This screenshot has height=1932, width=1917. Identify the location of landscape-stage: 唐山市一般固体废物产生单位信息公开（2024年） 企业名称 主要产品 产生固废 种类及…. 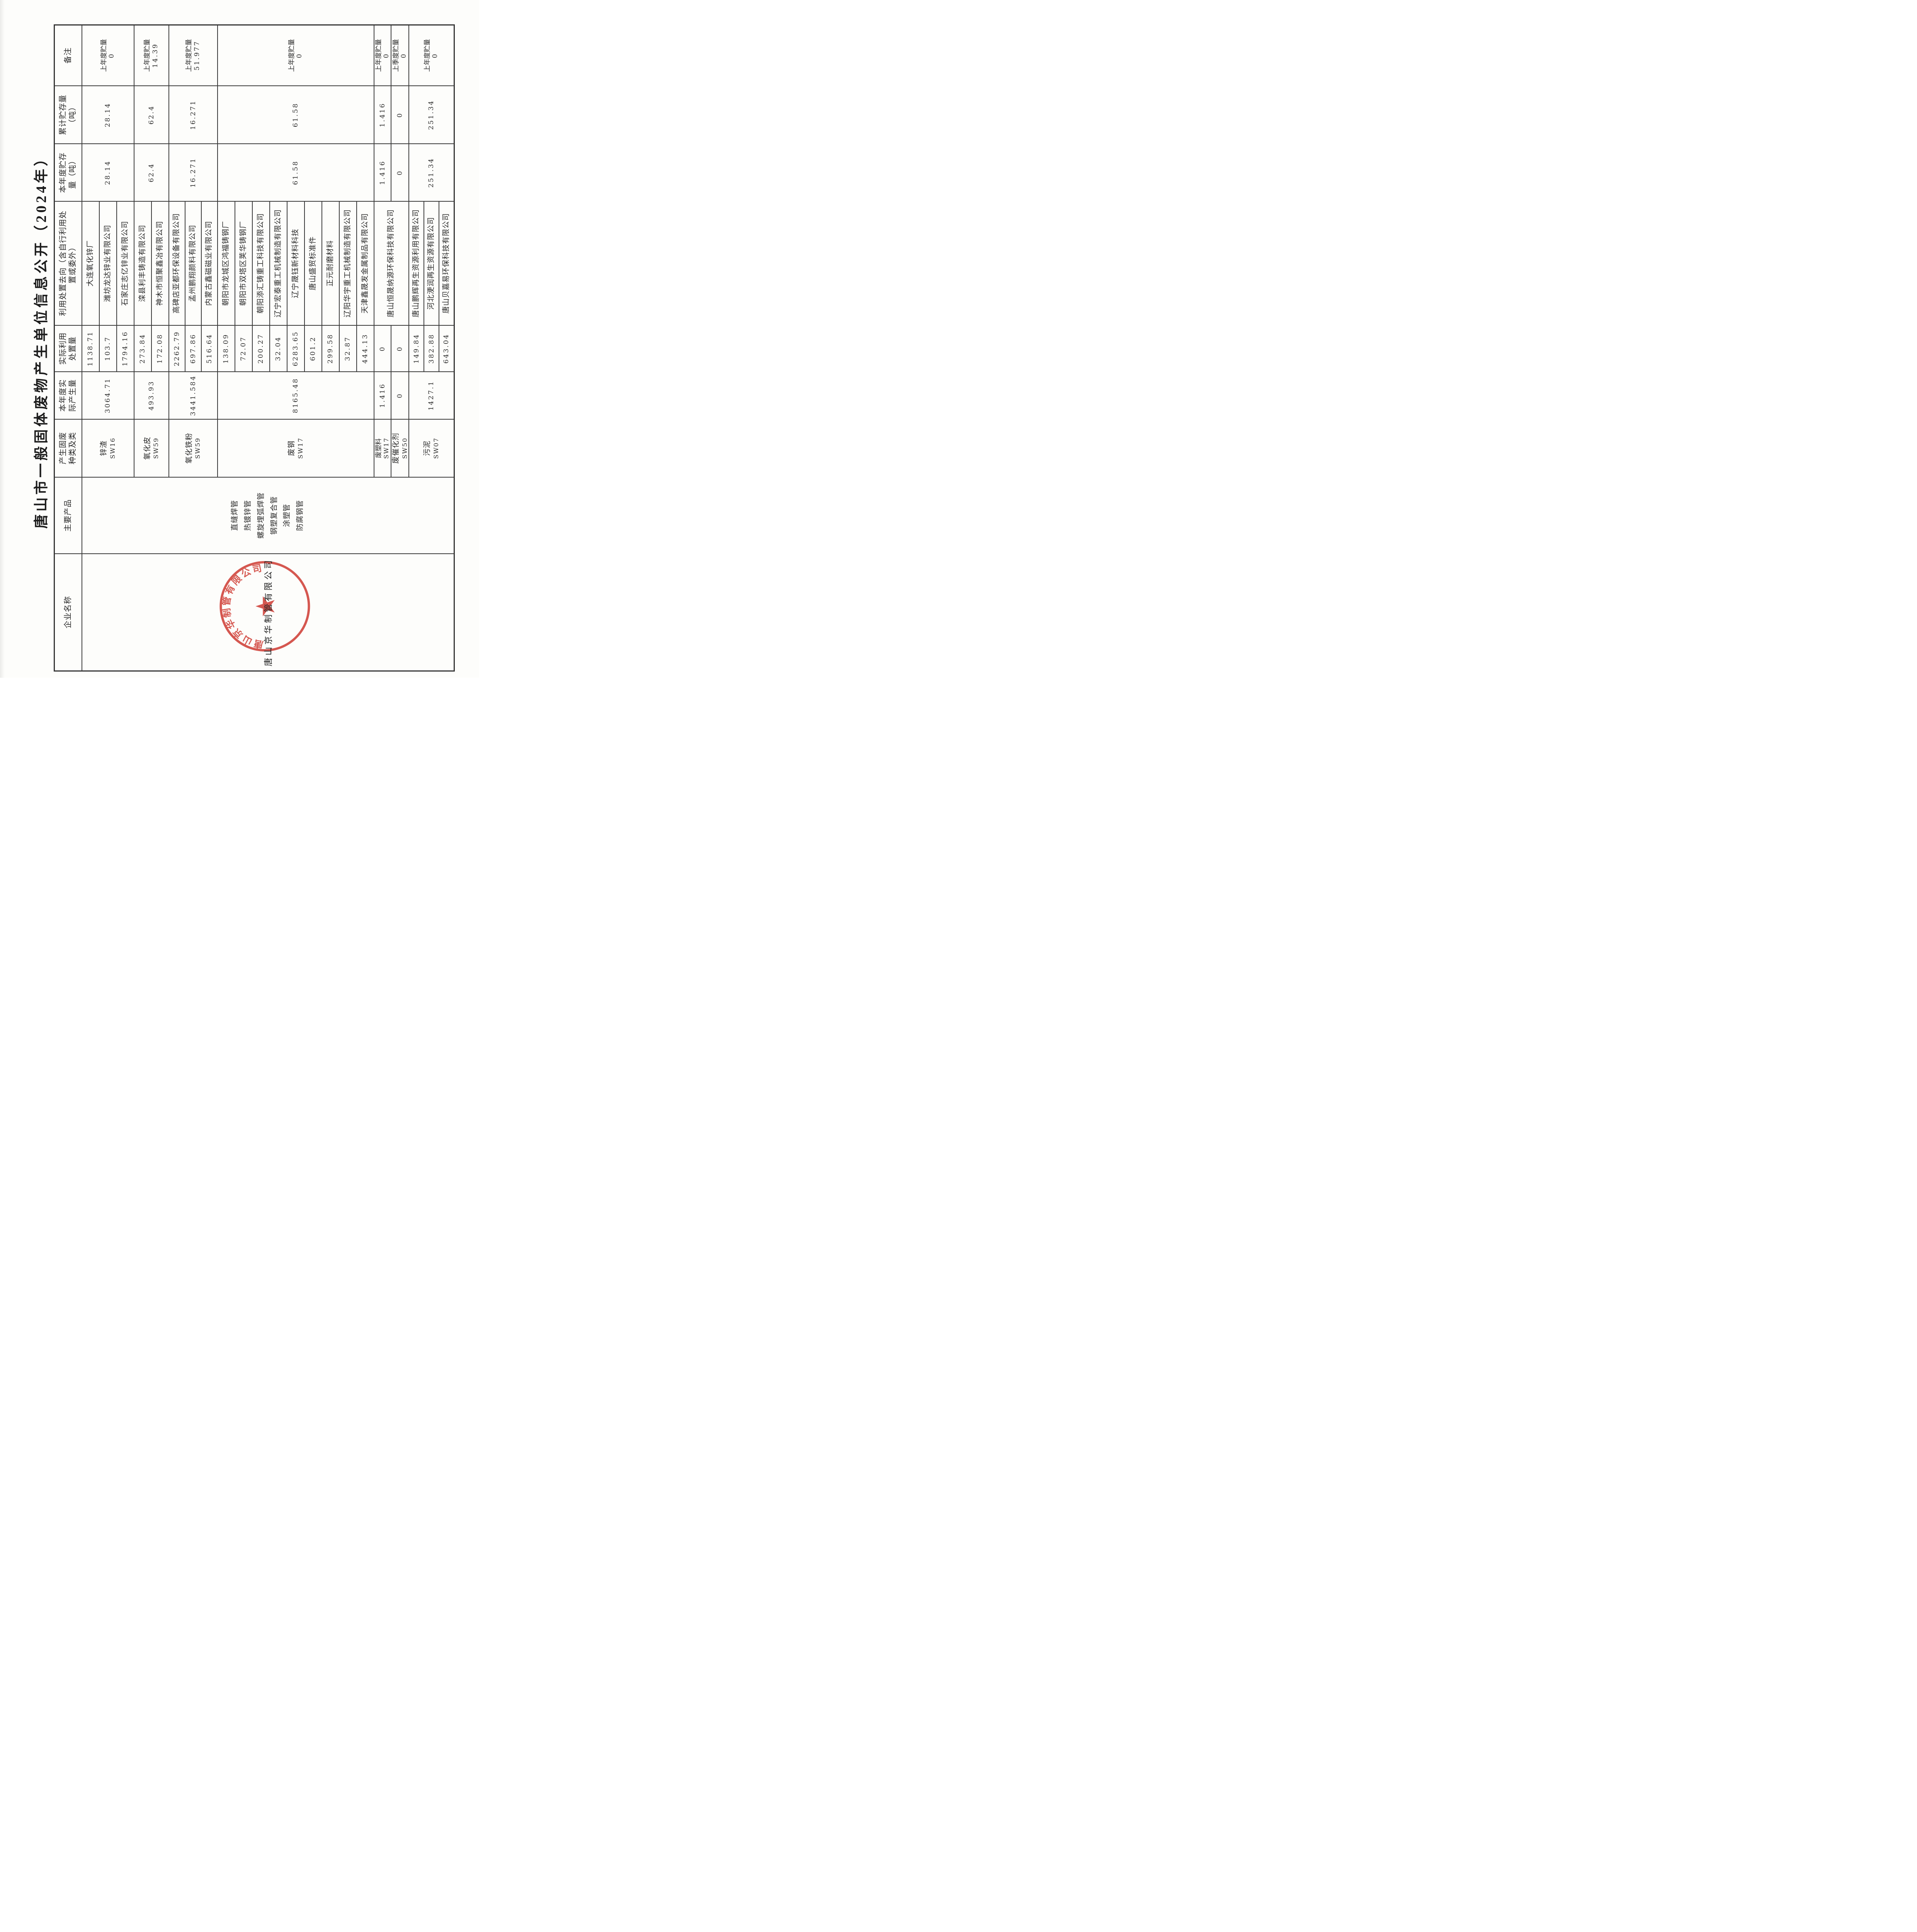
(239, 339).